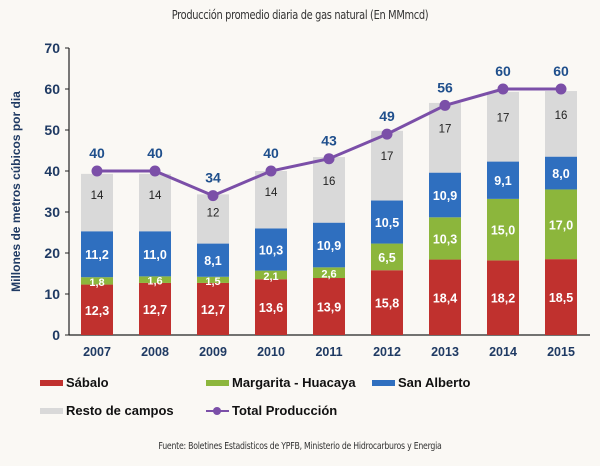  I want to click on bar-data-label: 18,4, so click(445, 298).